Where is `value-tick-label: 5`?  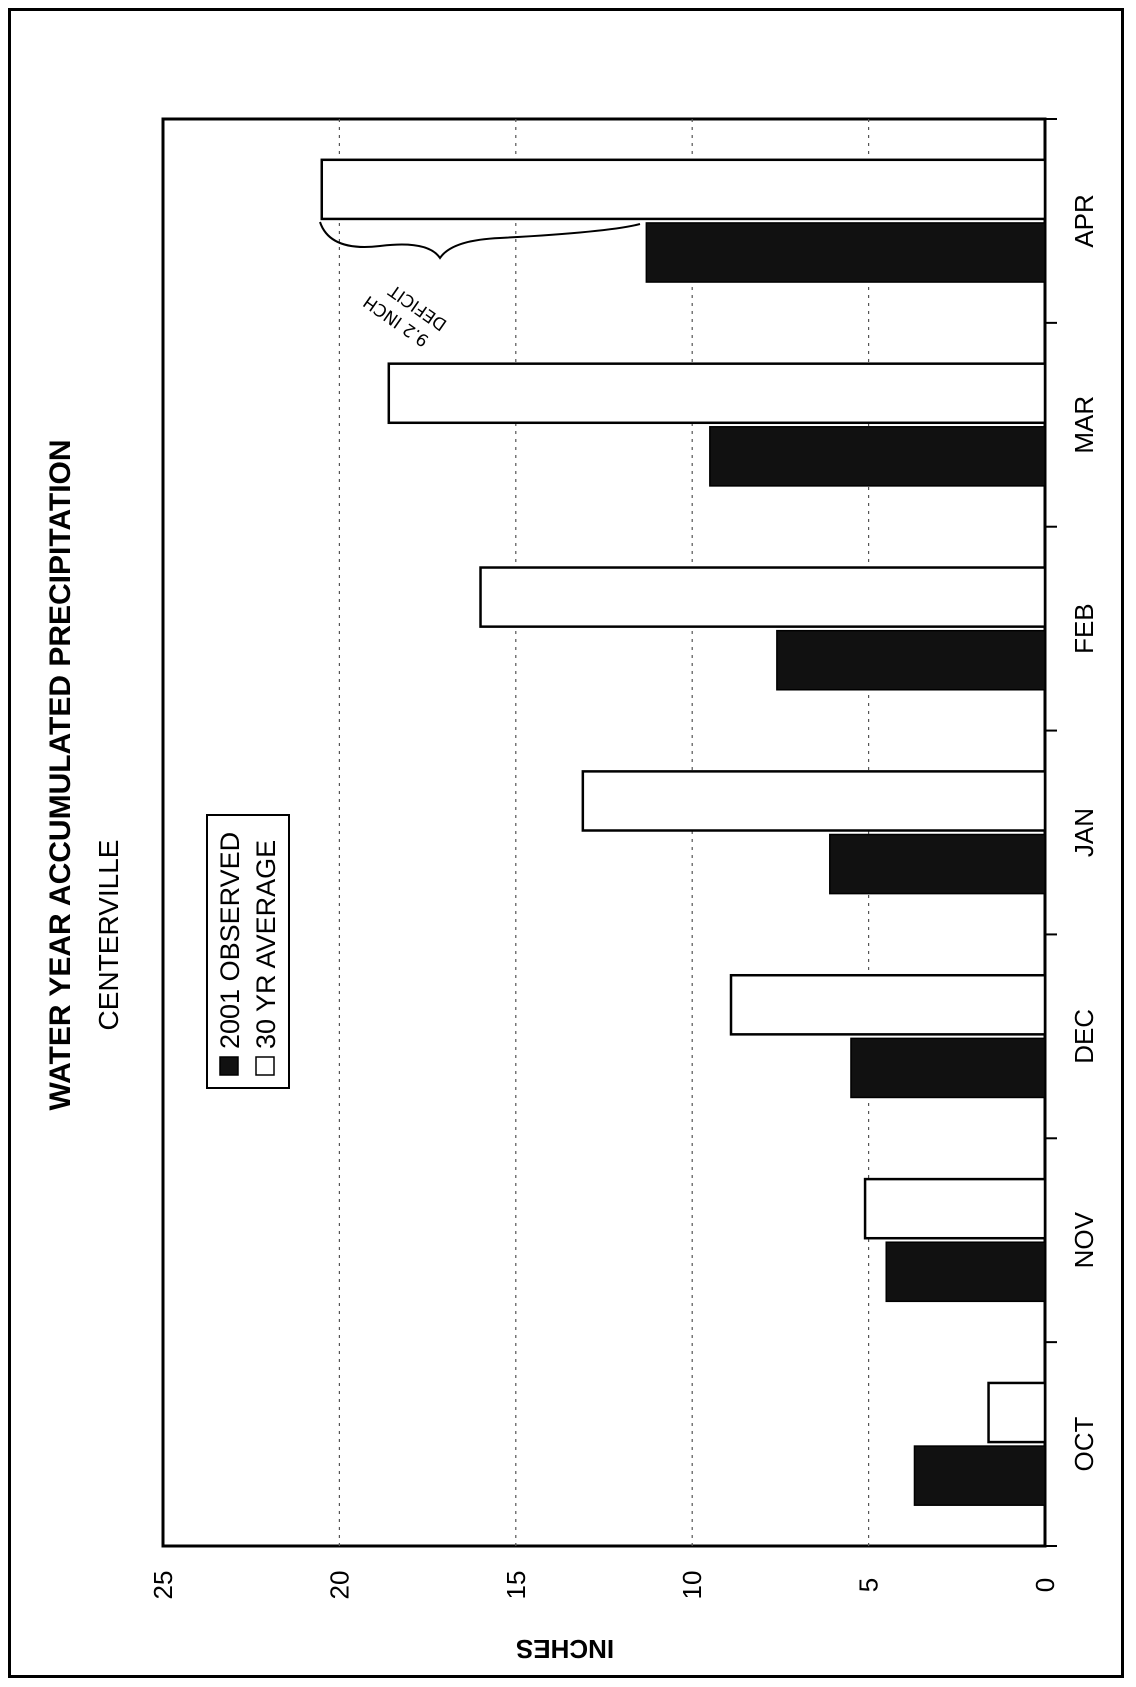
value-tick-label: 5 is located at coordinates (869, 1585).